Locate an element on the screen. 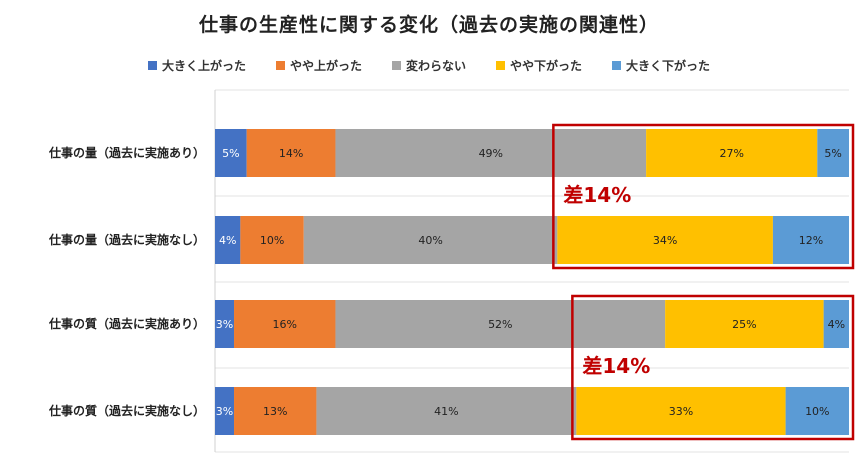  data-label-0-4: 5% is located at coordinates (832, 153).